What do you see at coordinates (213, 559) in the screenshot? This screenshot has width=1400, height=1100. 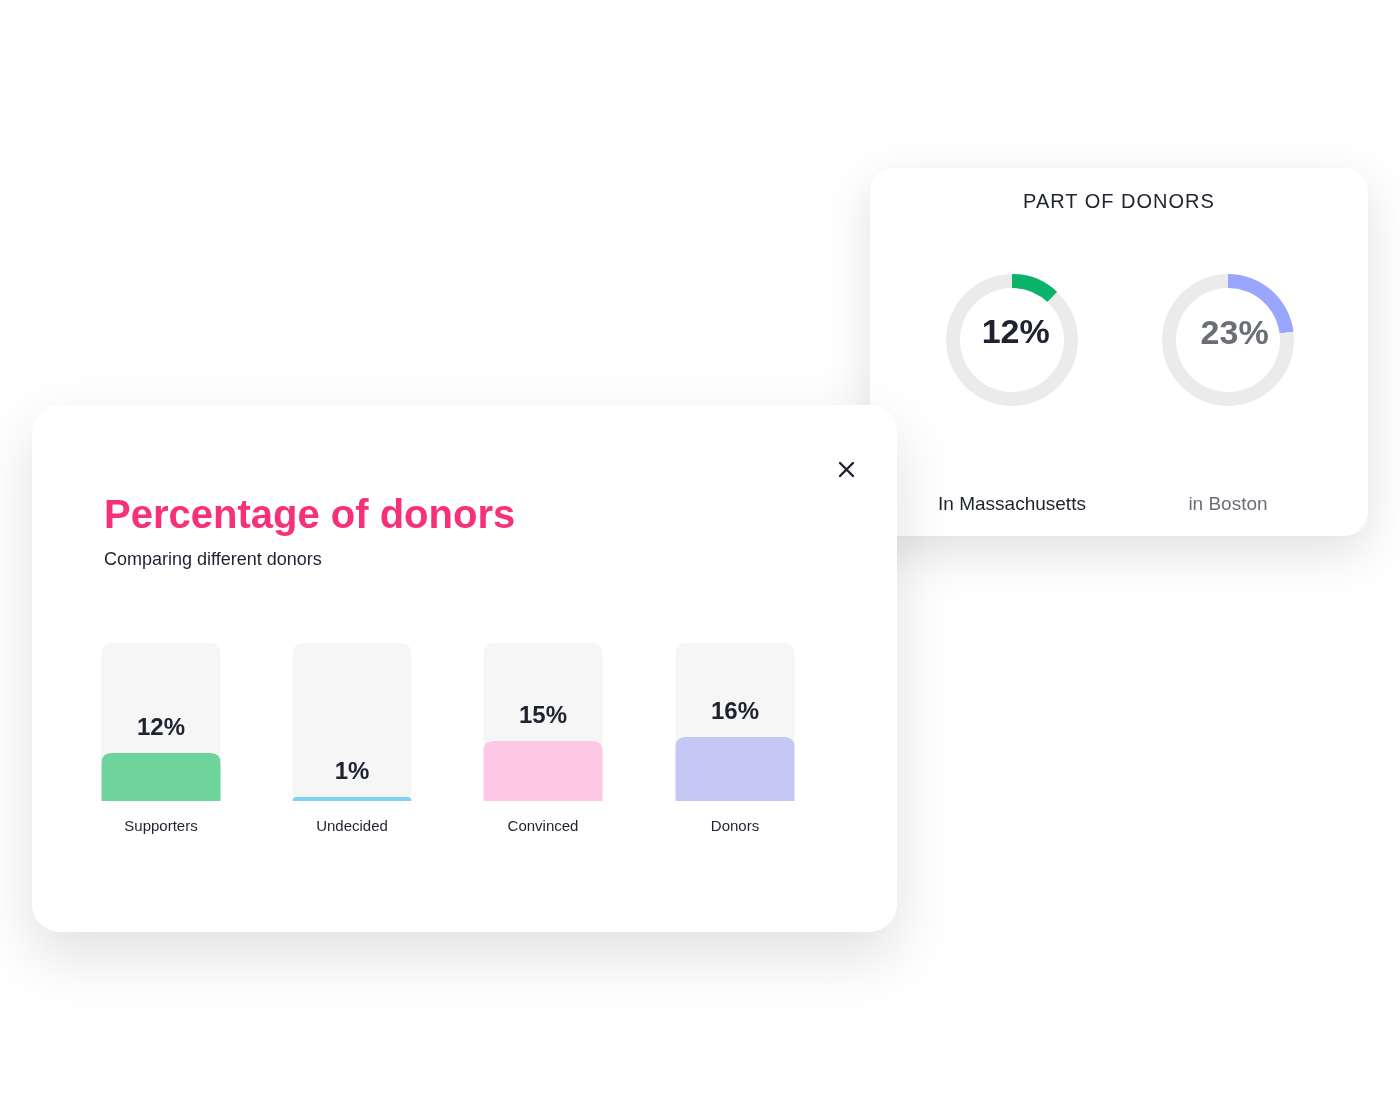 I see `chart-subtitle: Comparing different donors` at bounding box center [213, 559].